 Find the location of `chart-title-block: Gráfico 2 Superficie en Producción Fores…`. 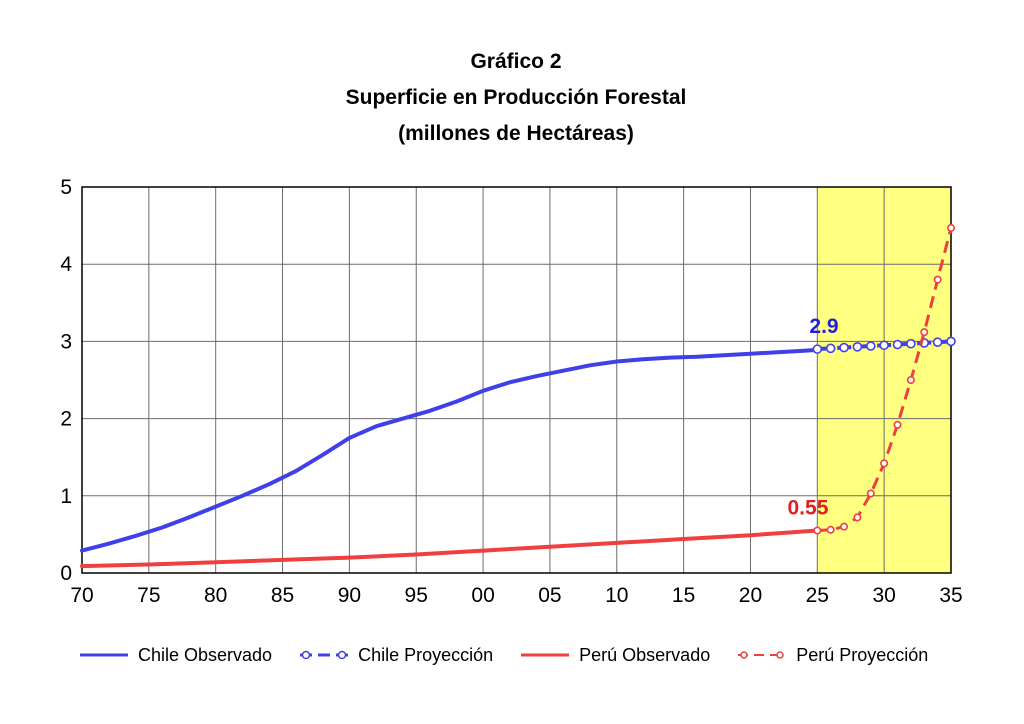

chart-title-block: Gráfico 2 Superficie en Producción Fores… is located at coordinates (512, 98).